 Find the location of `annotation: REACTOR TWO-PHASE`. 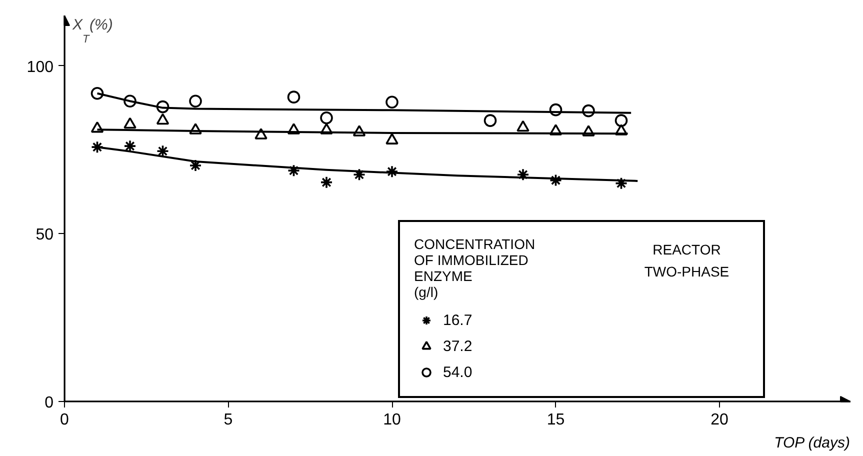

annotation: REACTOR TWO-PHASE is located at coordinates (687, 261).